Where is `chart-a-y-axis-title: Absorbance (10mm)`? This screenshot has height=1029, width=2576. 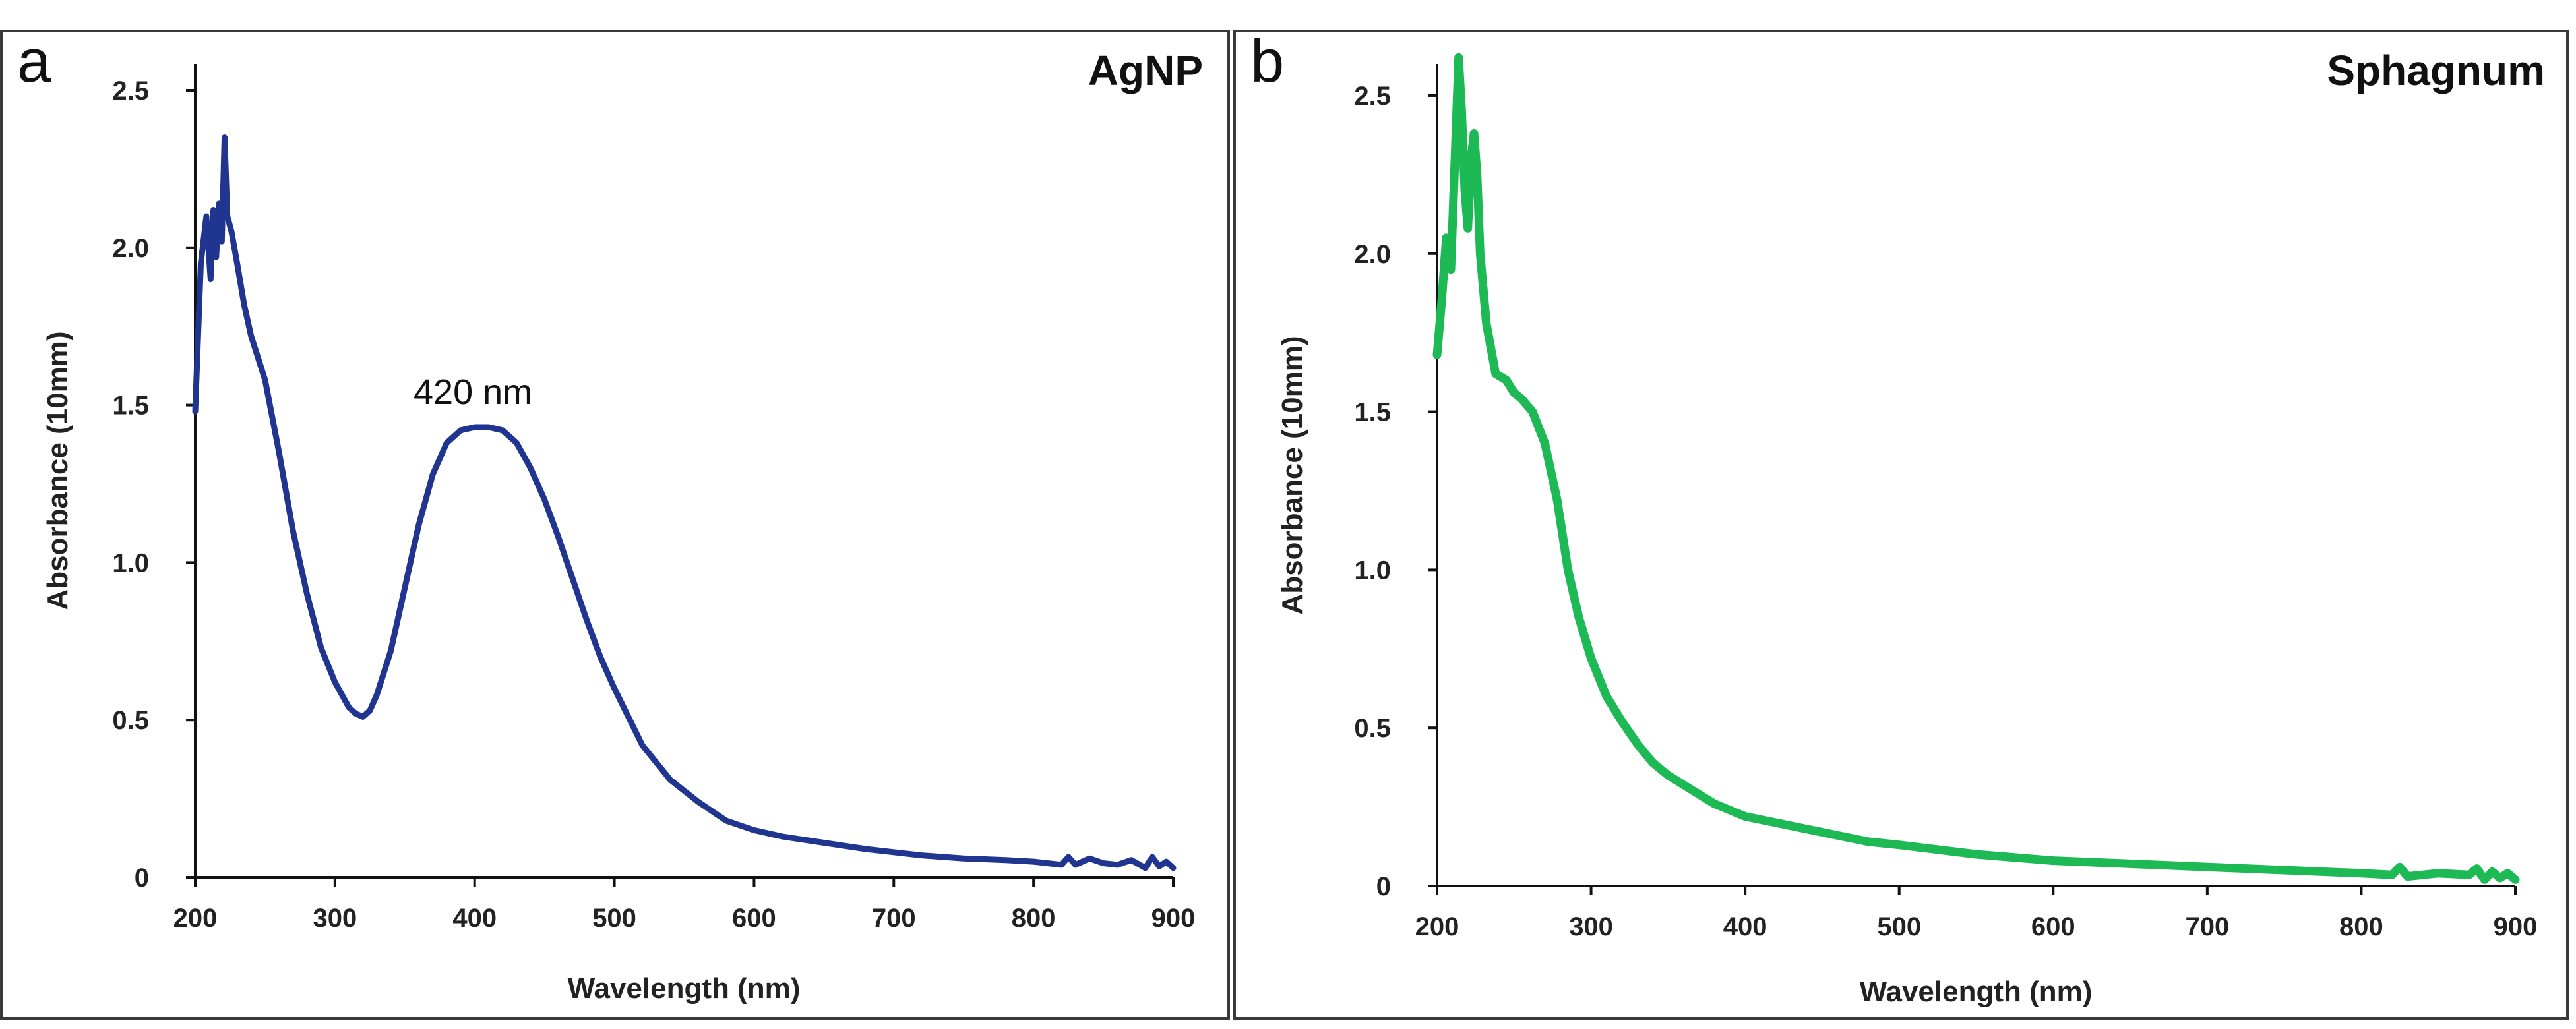 chart-a-y-axis-title: Absorbance (10mm) is located at coordinates (58, 470).